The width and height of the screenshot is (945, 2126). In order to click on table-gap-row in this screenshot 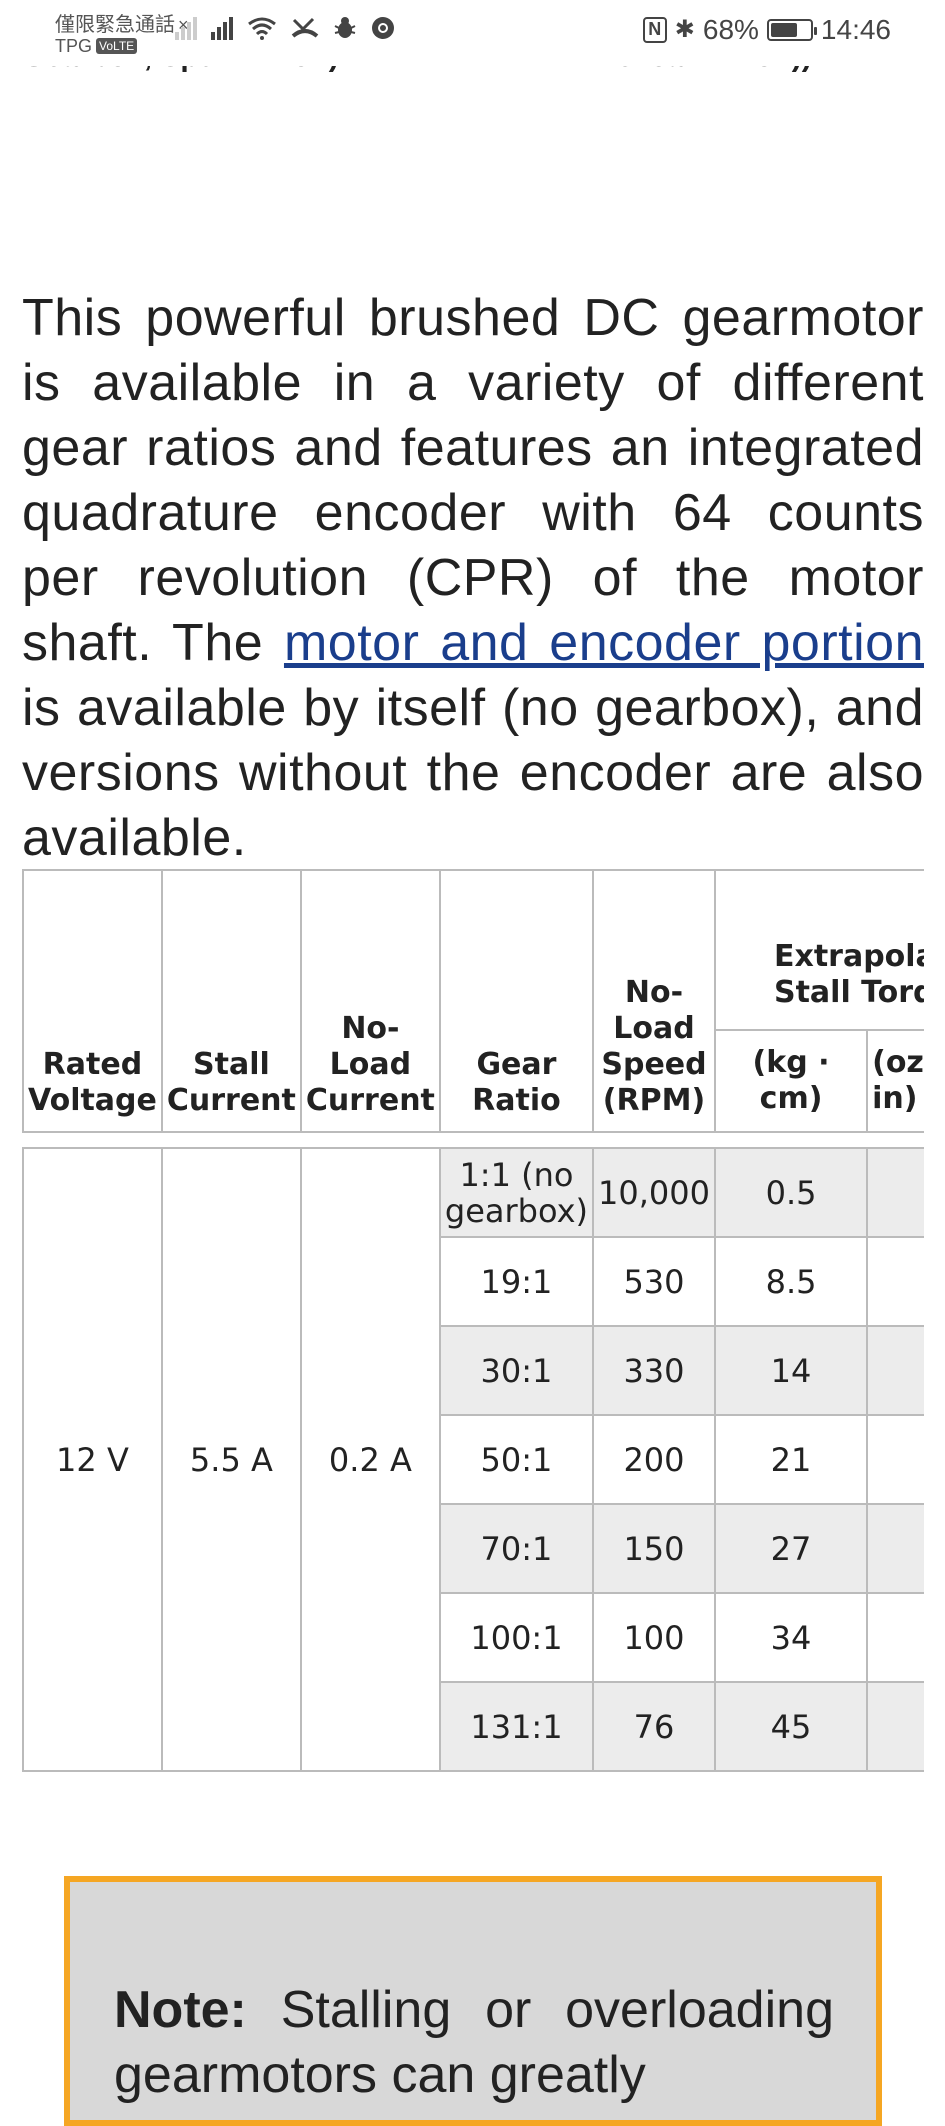, I will do `click(473, 1140)`.